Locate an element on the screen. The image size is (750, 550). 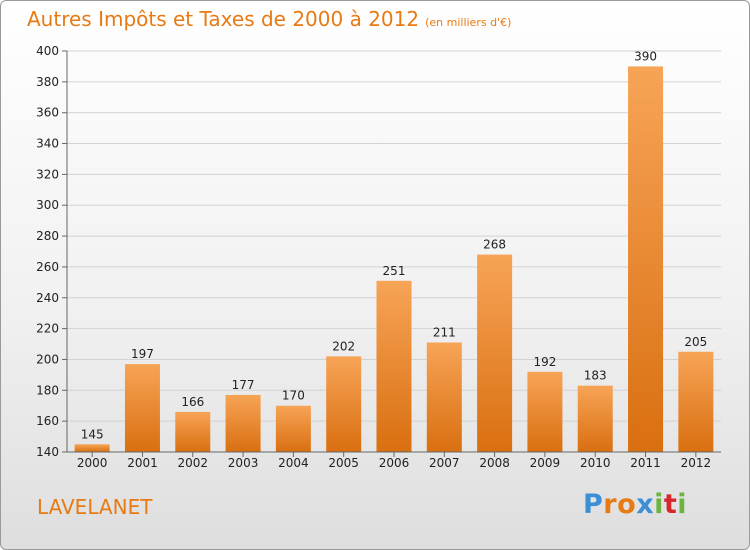
bar-2001 is located at coordinates (142, 408).